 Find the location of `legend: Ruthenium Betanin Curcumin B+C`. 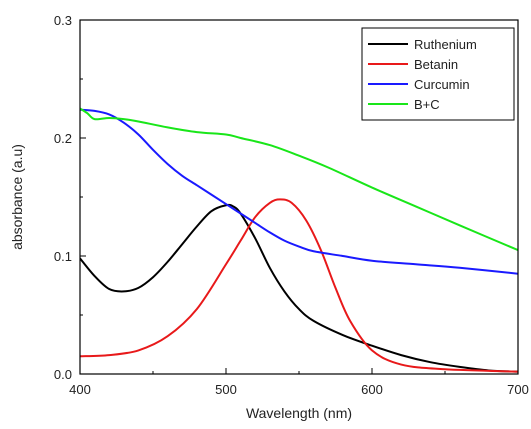

legend: Ruthenium Betanin Curcumin B+C is located at coordinates (438, 74).